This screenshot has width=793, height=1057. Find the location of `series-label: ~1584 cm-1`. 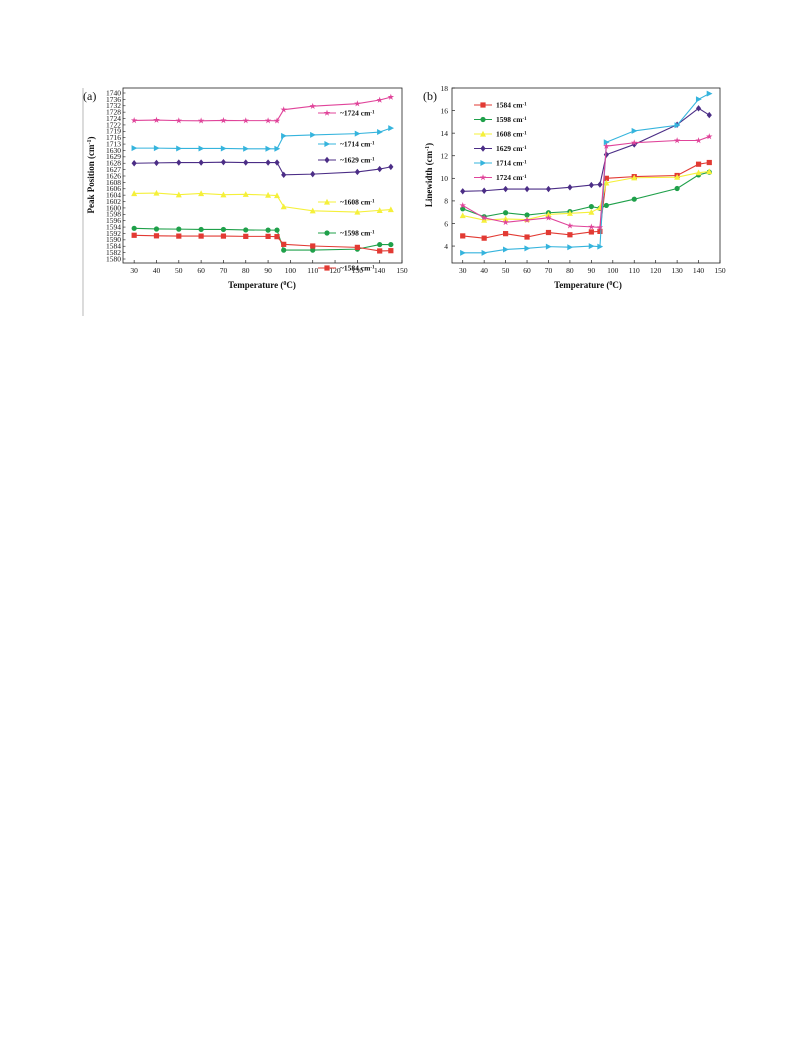

series-label: ~1584 cm-1 is located at coordinates (357, 268).